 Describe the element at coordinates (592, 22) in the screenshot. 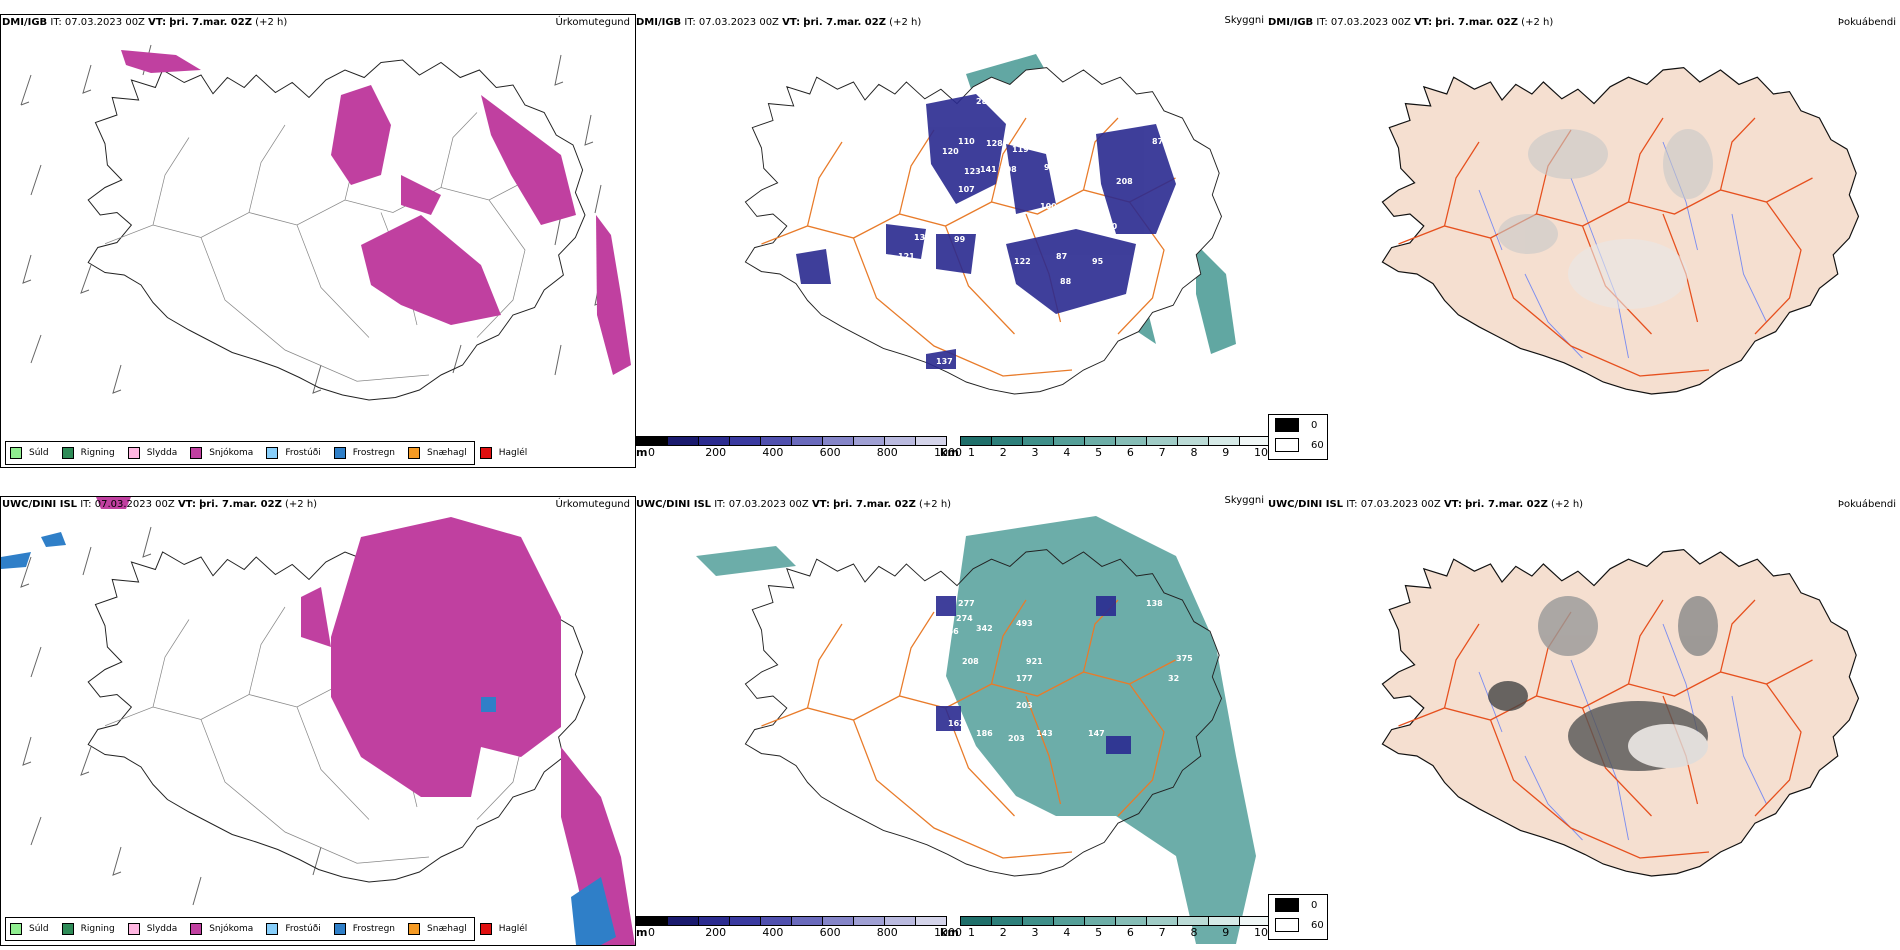

I see `precip-type-title: Úrkomutegund` at that location.